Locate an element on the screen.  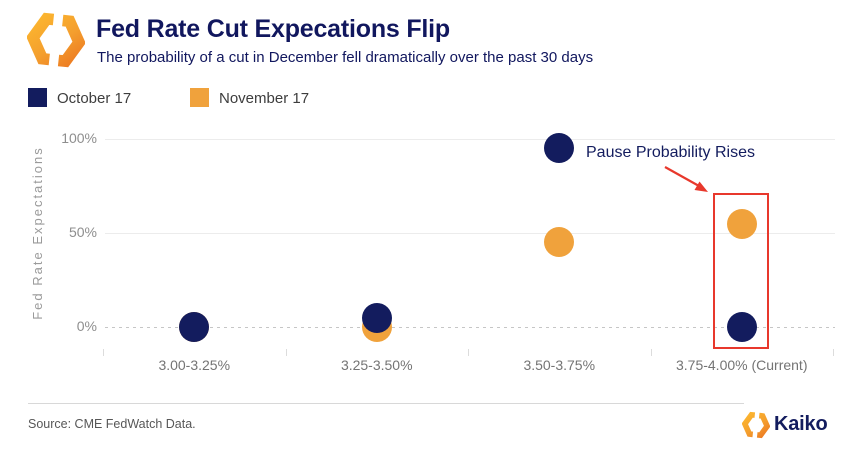
data-point-october-17-3-25-3-50- is located at coordinates (376, 317).